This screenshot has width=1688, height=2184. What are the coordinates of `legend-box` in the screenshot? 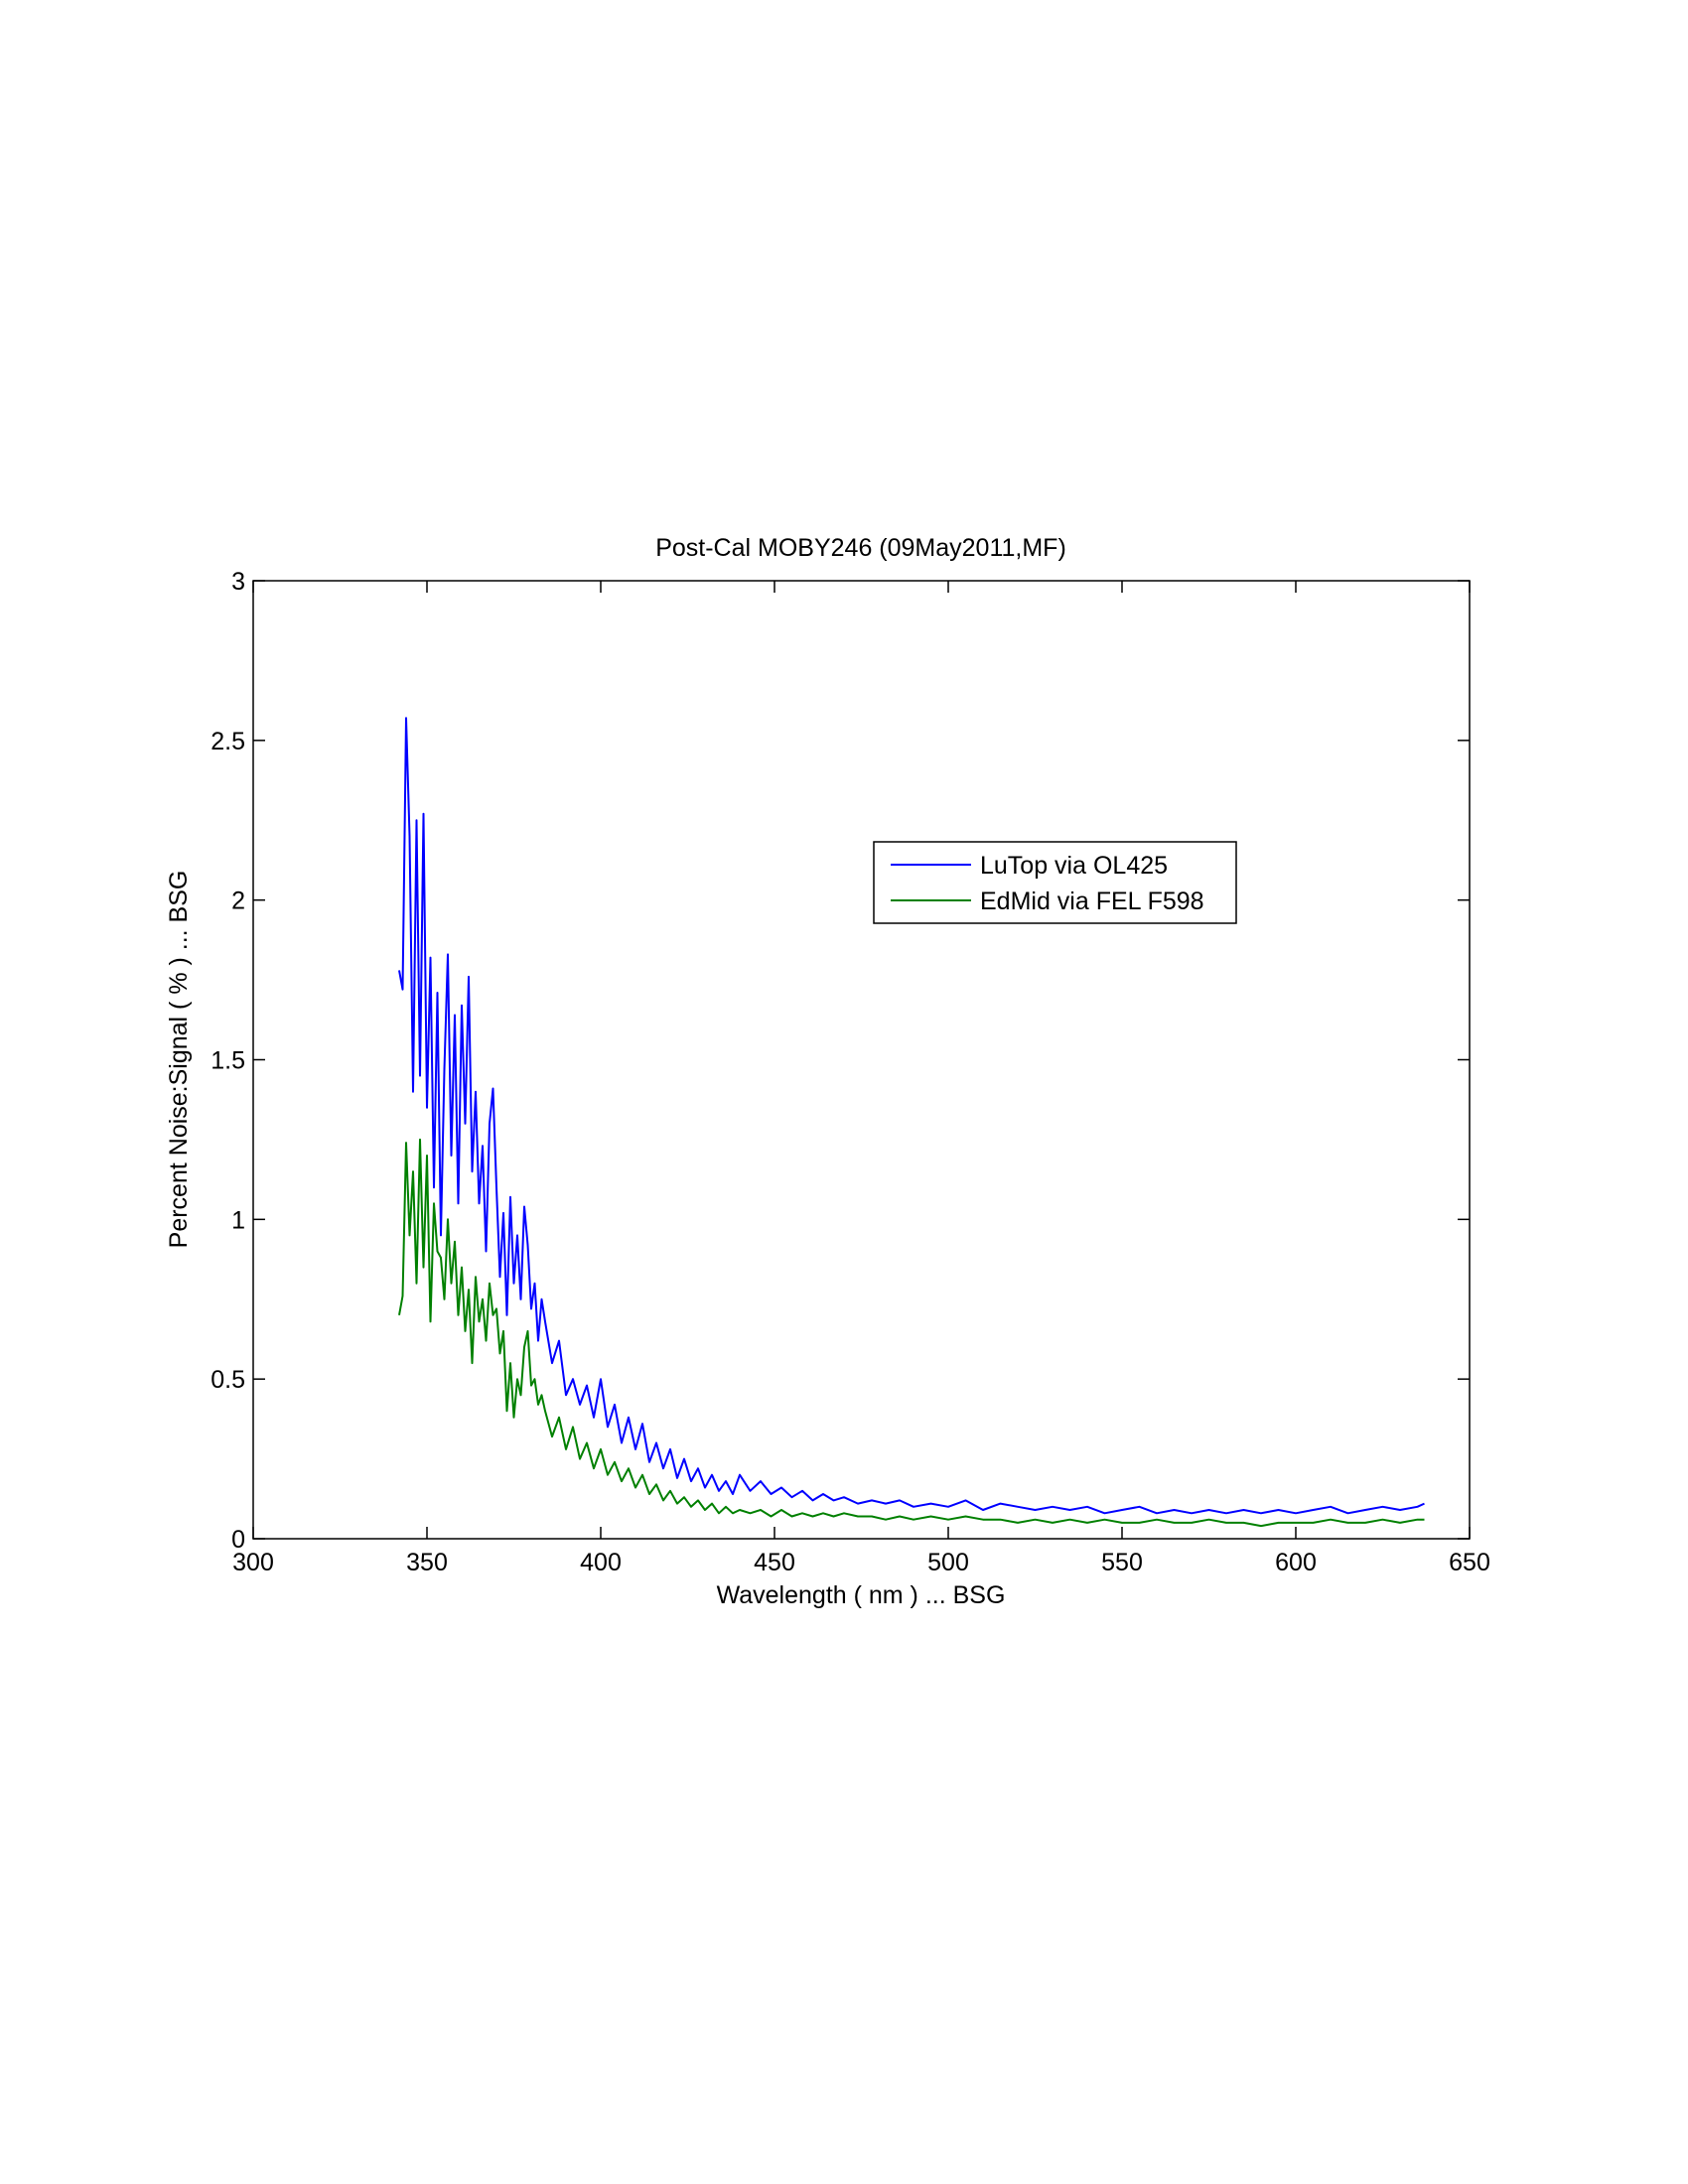 It's located at (1055, 882).